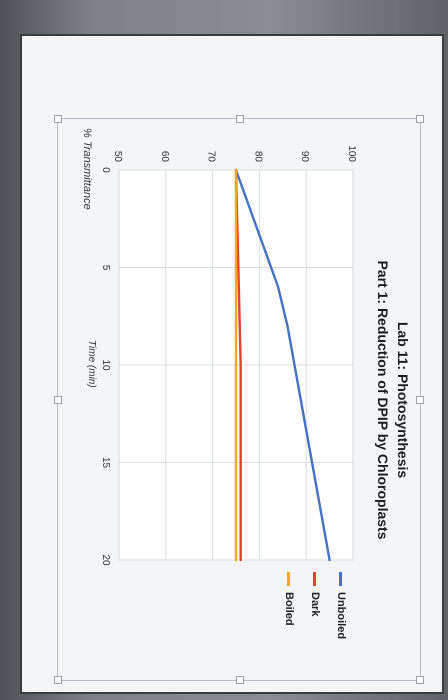 Image resolution: width=448 pixels, height=700 pixels. What do you see at coordinates (282, 364) in the screenshot?
I see `series-line-unboiled` at bounding box center [282, 364].